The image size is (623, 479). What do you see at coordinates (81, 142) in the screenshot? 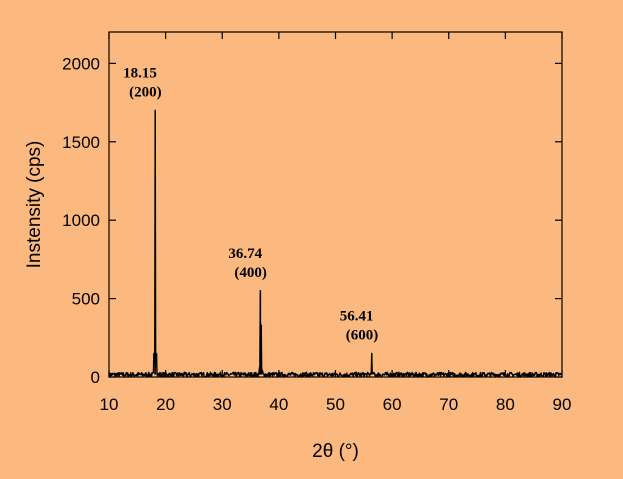
I see `y-tick-label: 1500` at bounding box center [81, 142].